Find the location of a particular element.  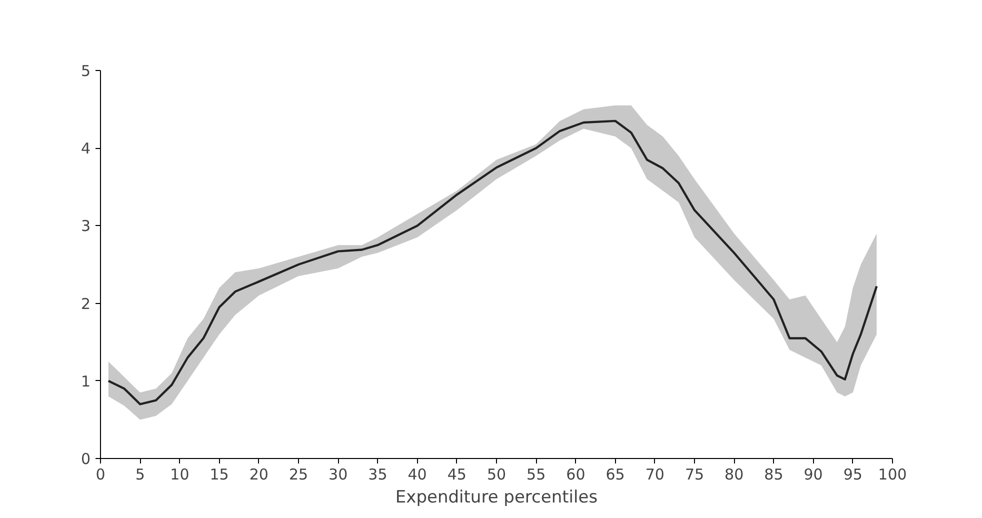

x-tick-label: 50 is located at coordinates (496, 475).